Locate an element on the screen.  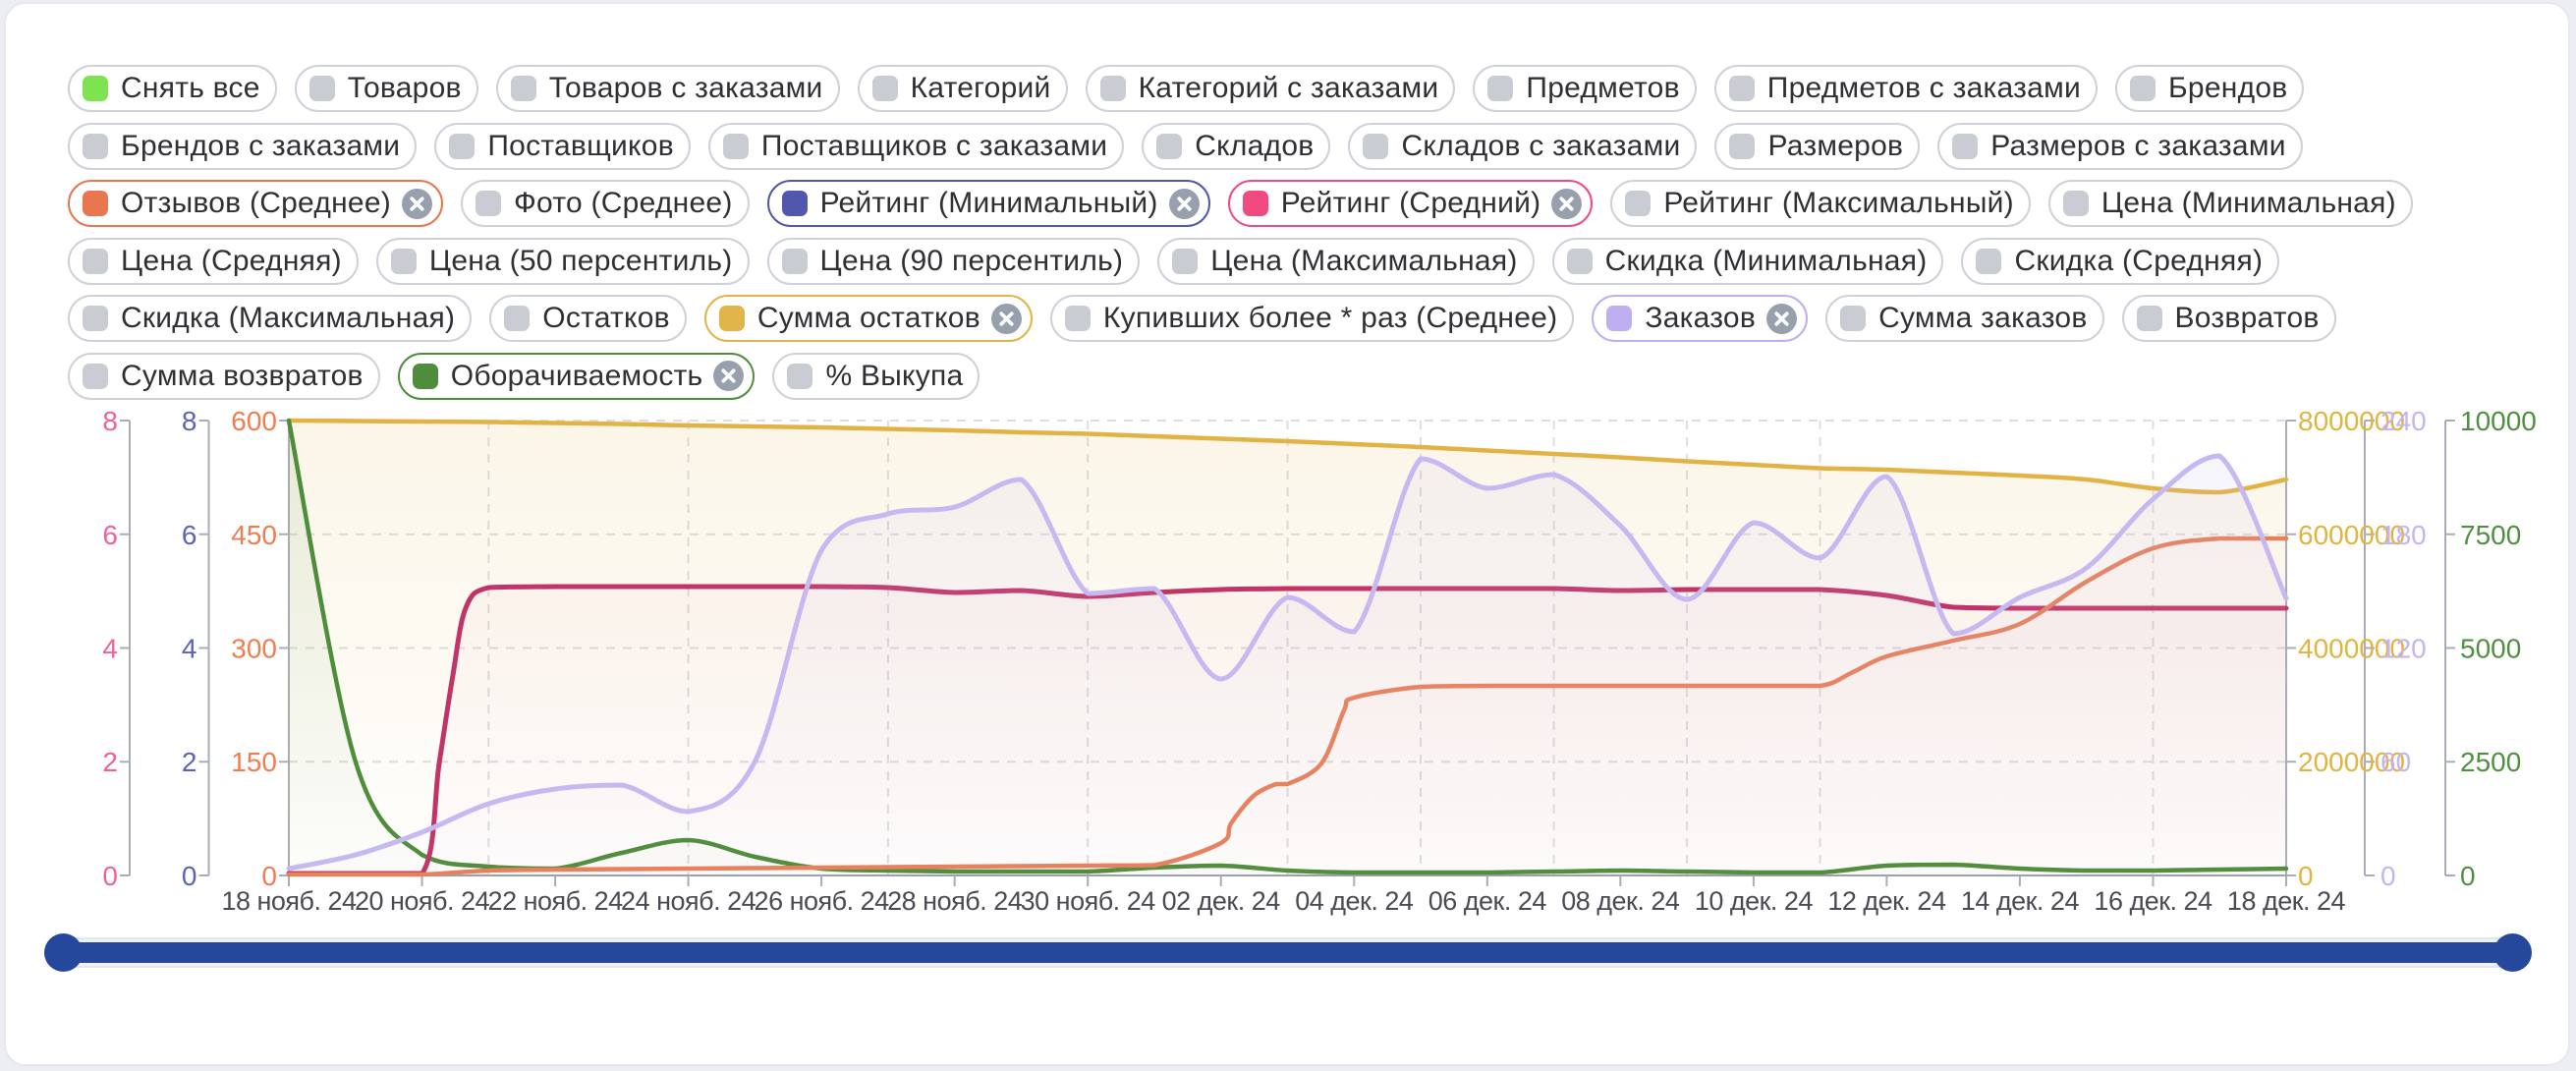
svg-text: 4000000 is located at coordinates (2351, 649).